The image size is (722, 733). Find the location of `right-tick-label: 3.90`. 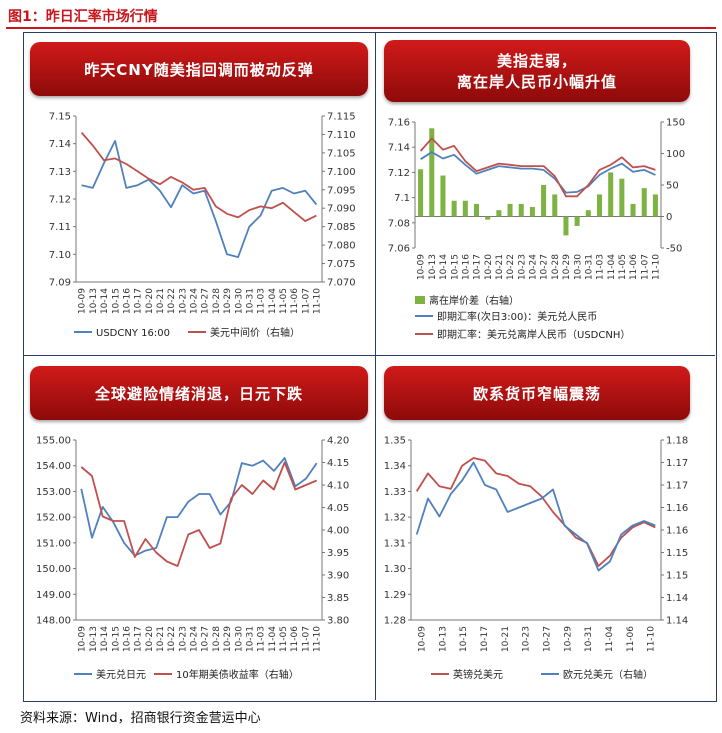

right-tick-label: 3.90 is located at coordinates (338, 576).